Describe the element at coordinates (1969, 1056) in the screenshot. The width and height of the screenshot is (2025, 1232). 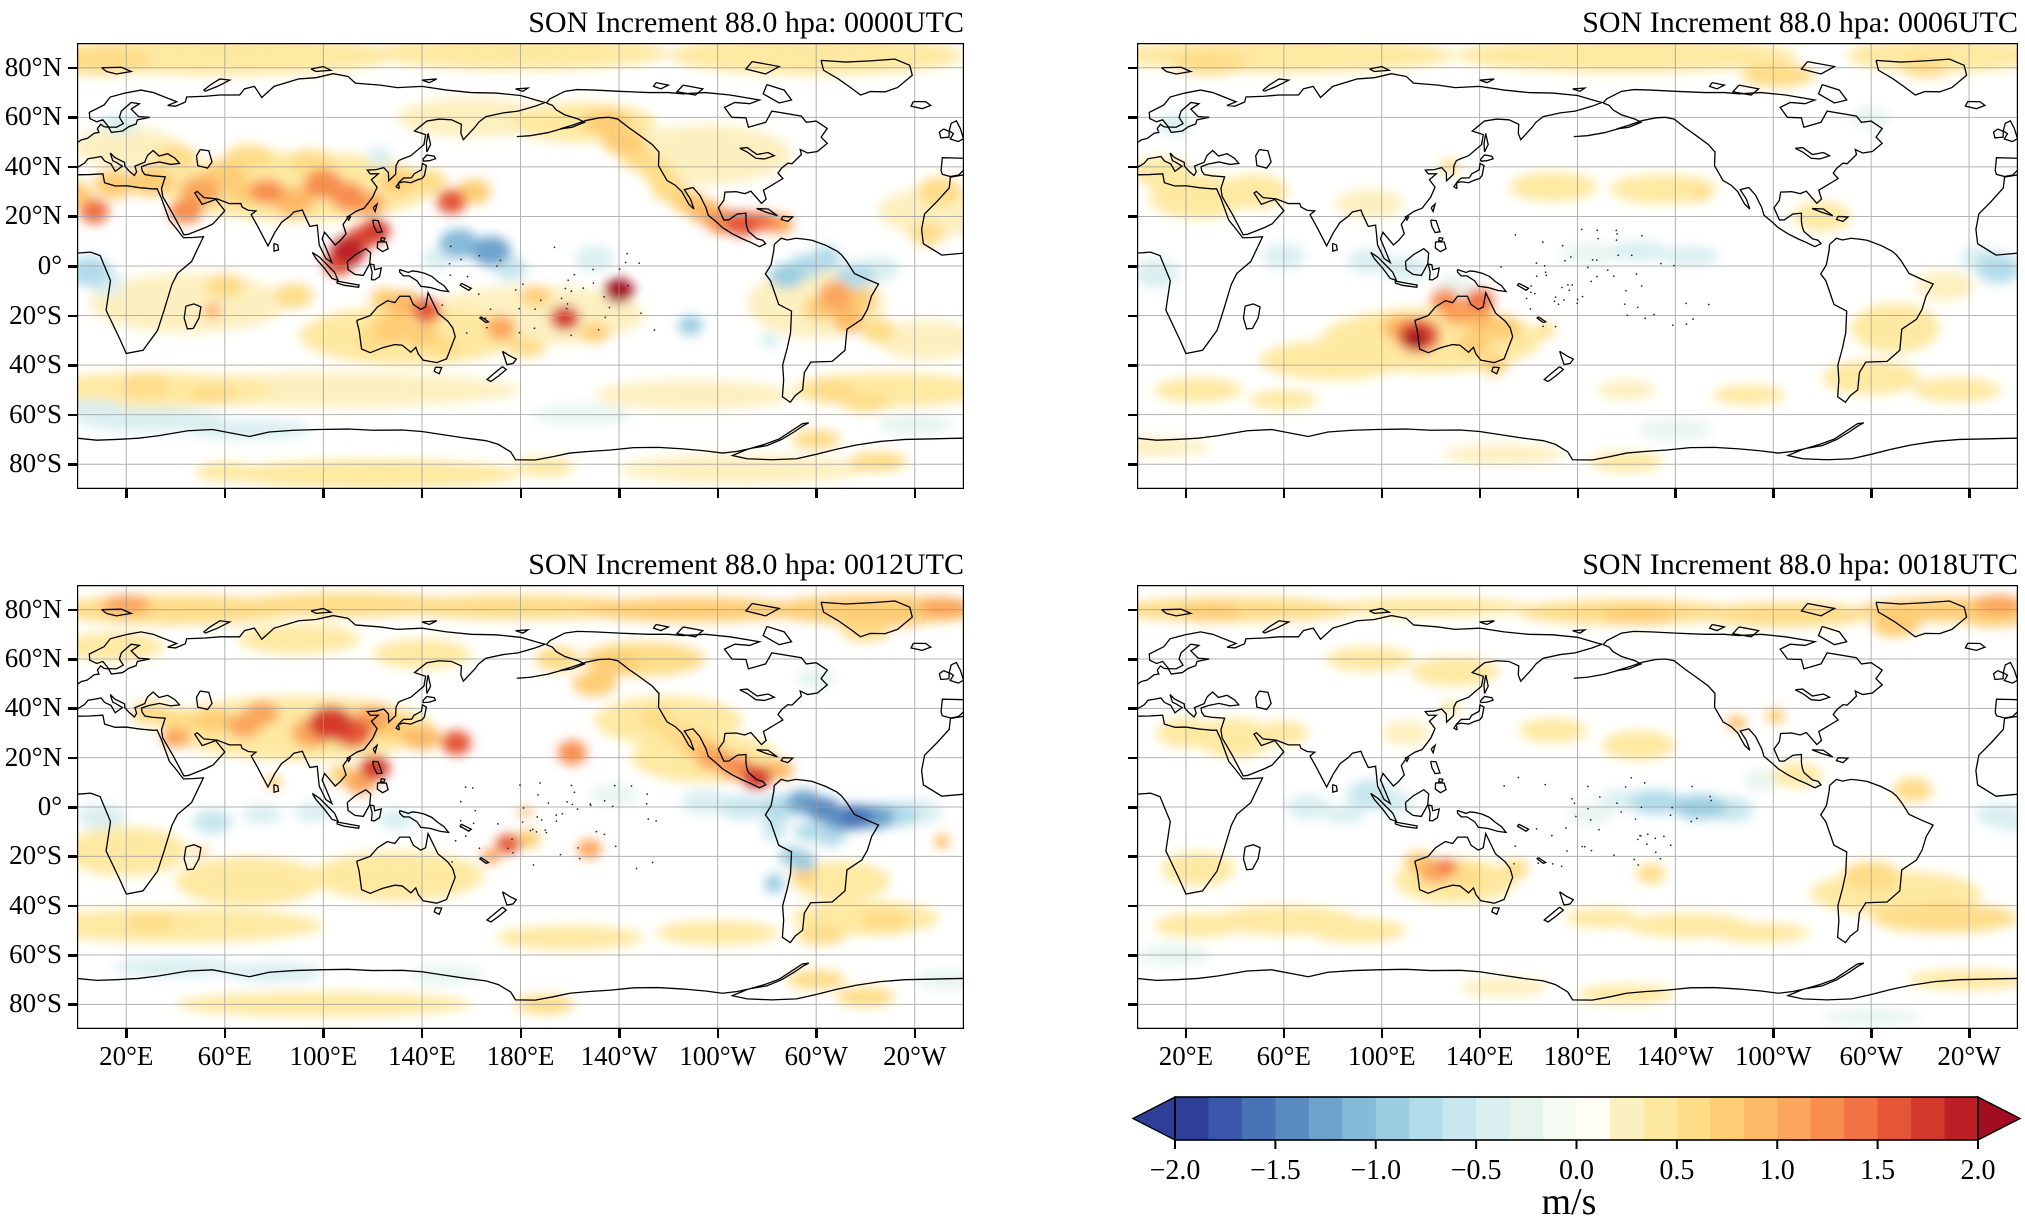
I see `x-axis-label: 20°W` at that location.